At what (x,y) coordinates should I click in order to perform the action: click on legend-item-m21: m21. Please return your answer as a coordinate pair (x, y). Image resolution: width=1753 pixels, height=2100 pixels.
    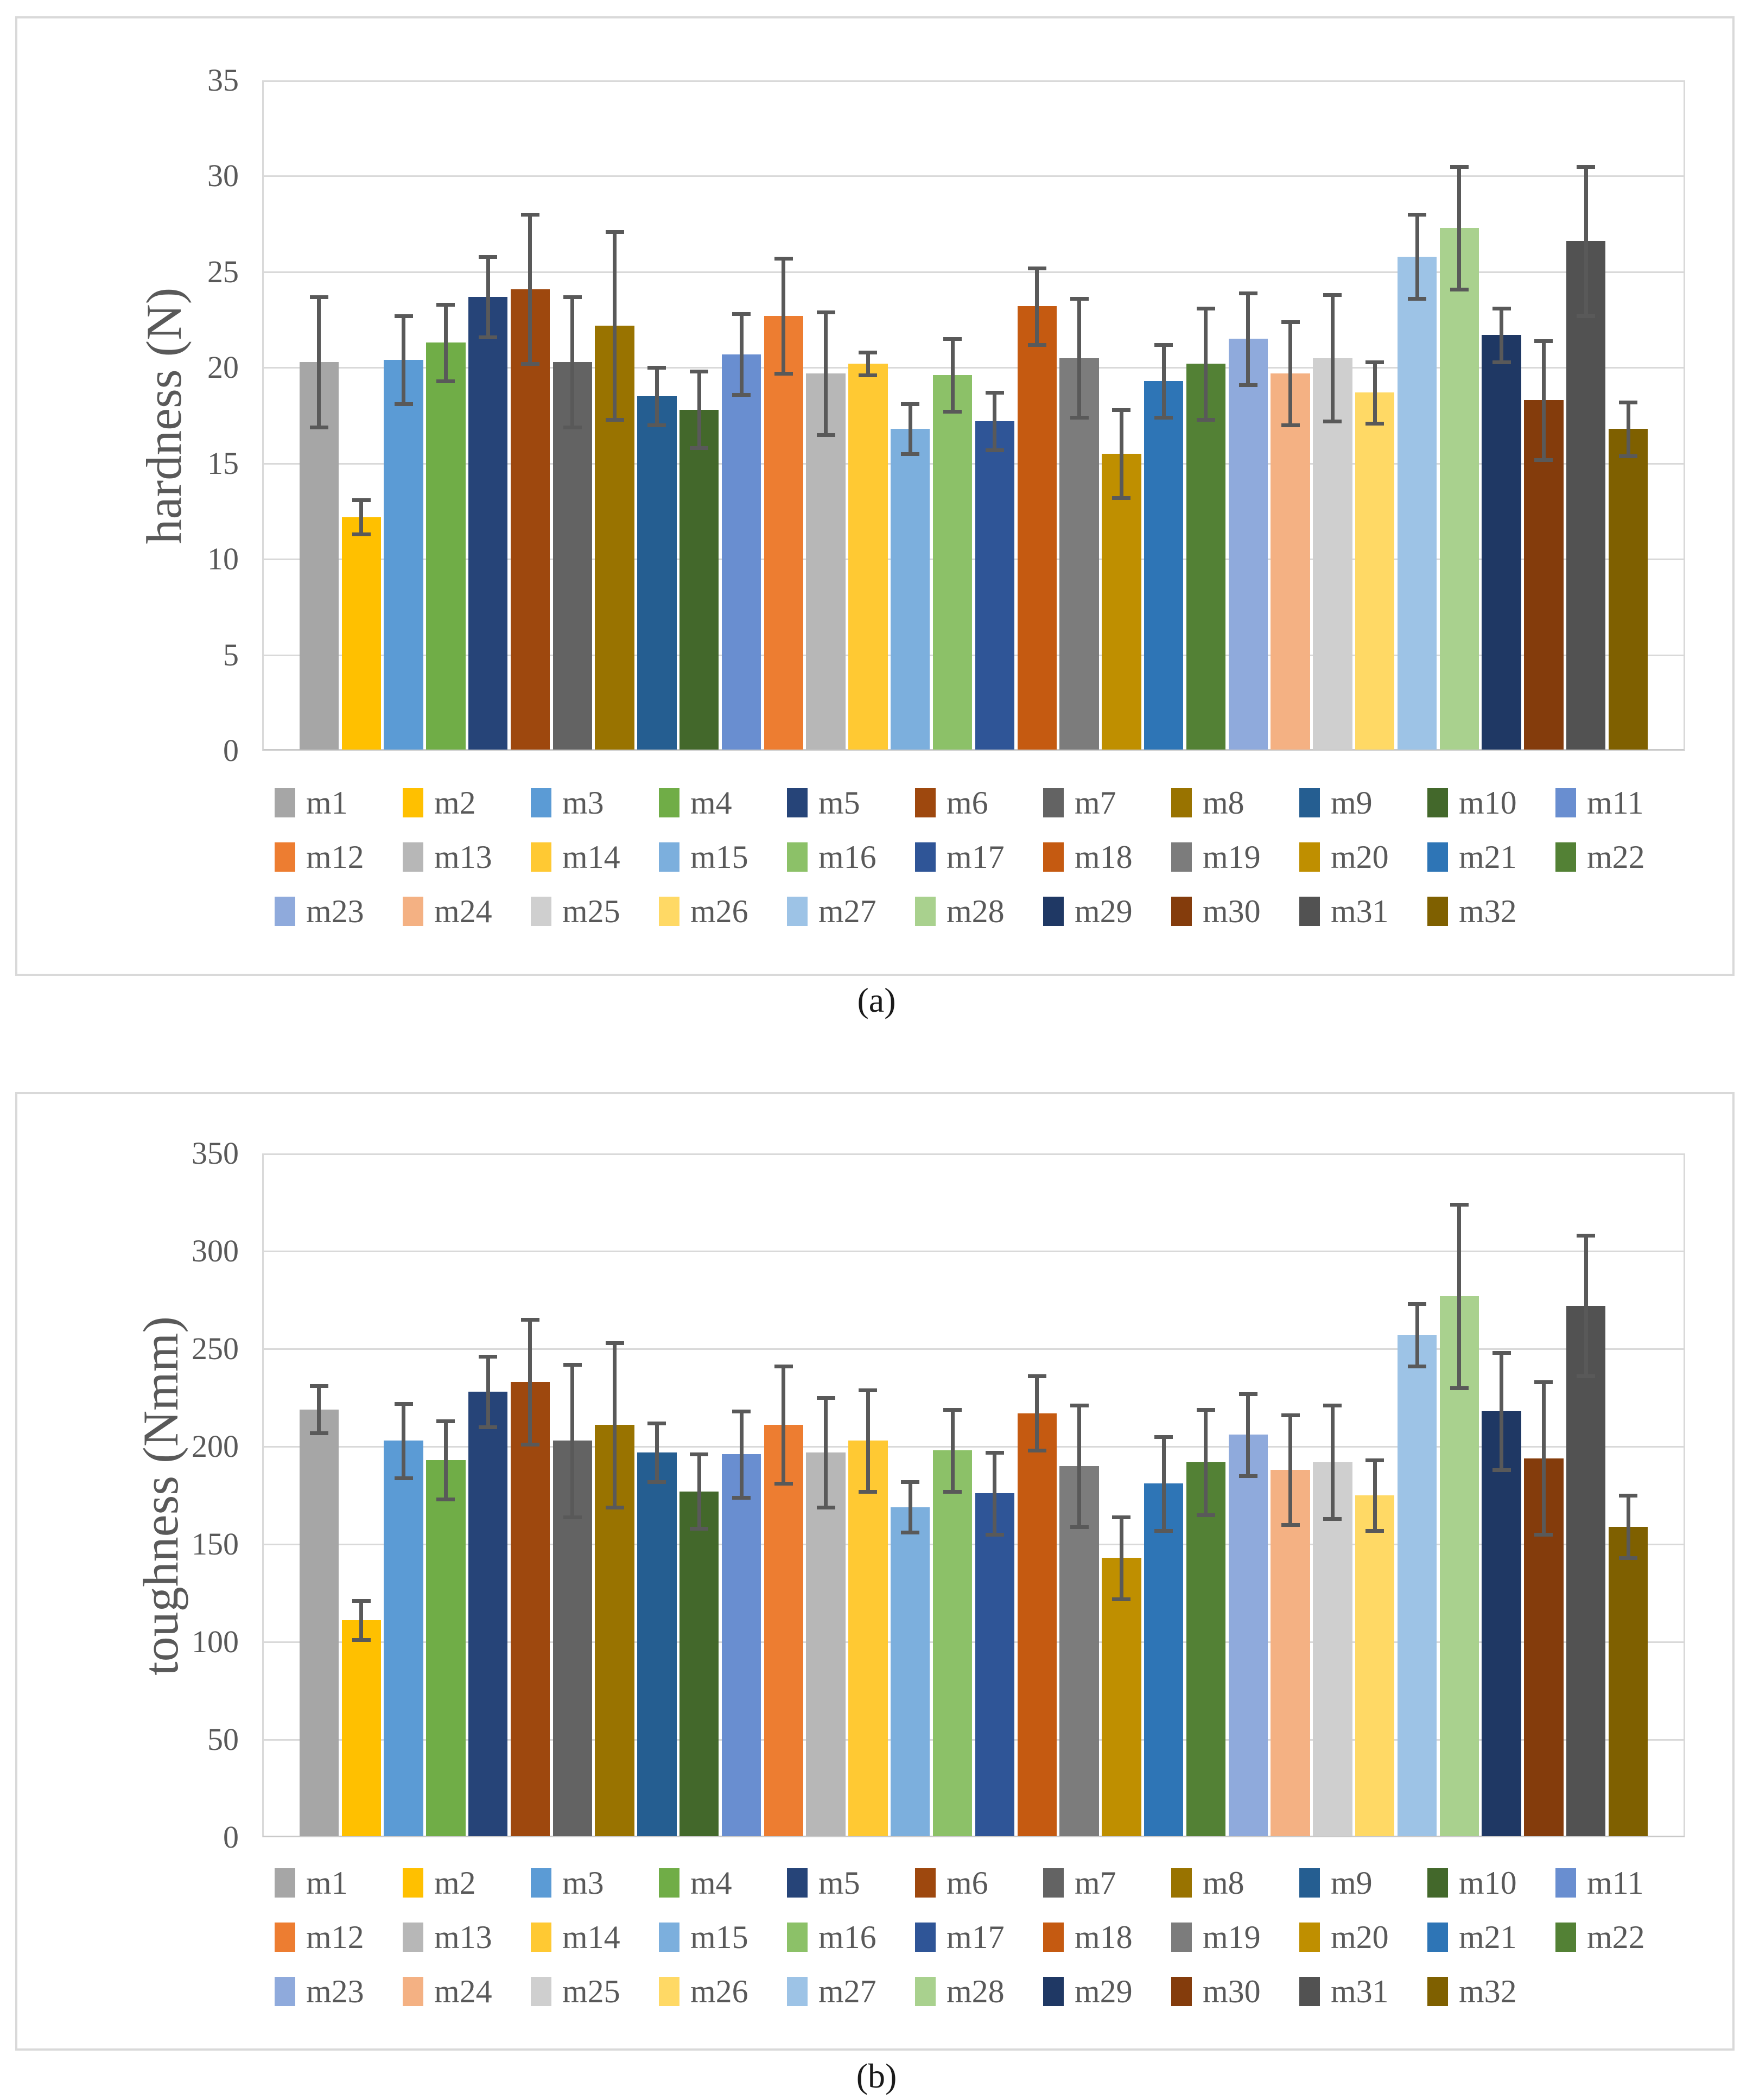
    Looking at the image, I should click on (1472, 857).